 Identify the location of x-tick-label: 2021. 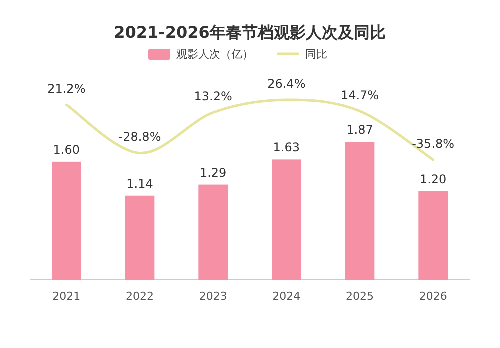
(66, 296).